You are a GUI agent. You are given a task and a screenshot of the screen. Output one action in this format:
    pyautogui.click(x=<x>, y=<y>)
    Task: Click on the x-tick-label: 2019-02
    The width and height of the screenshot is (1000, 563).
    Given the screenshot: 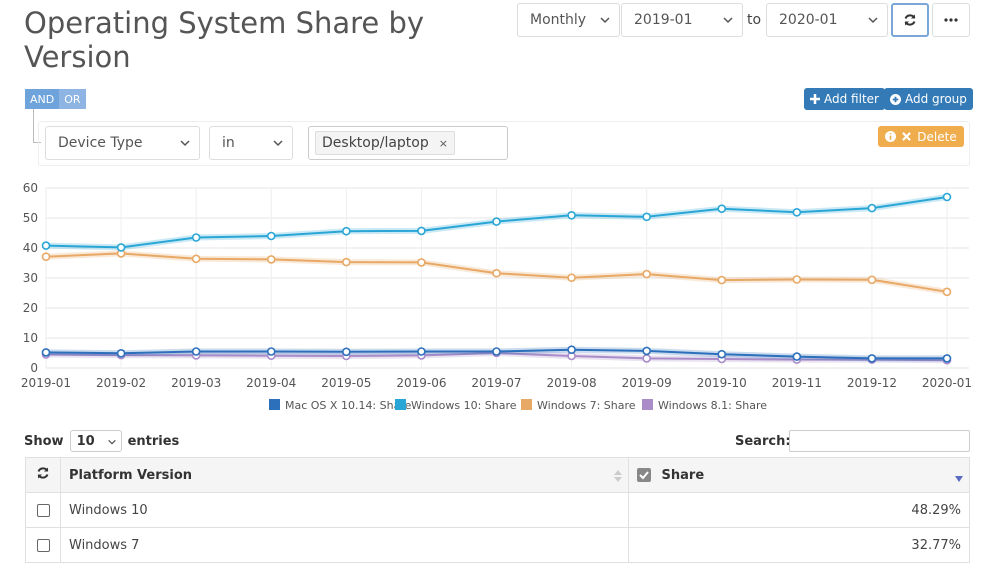 What is the action you would take?
    pyautogui.click(x=121, y=383)
    